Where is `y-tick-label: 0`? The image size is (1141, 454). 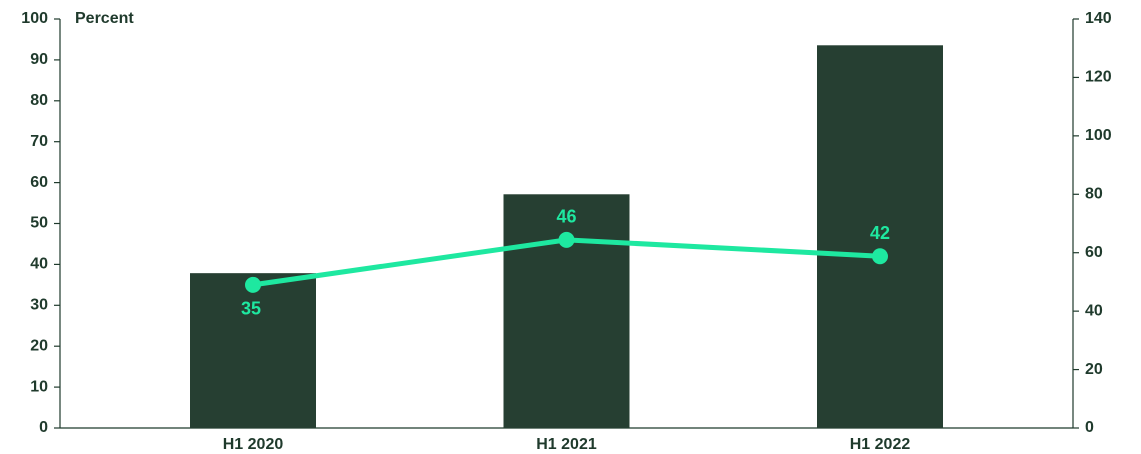
y-tick-label: 0 is located at coordinates (43, 427).